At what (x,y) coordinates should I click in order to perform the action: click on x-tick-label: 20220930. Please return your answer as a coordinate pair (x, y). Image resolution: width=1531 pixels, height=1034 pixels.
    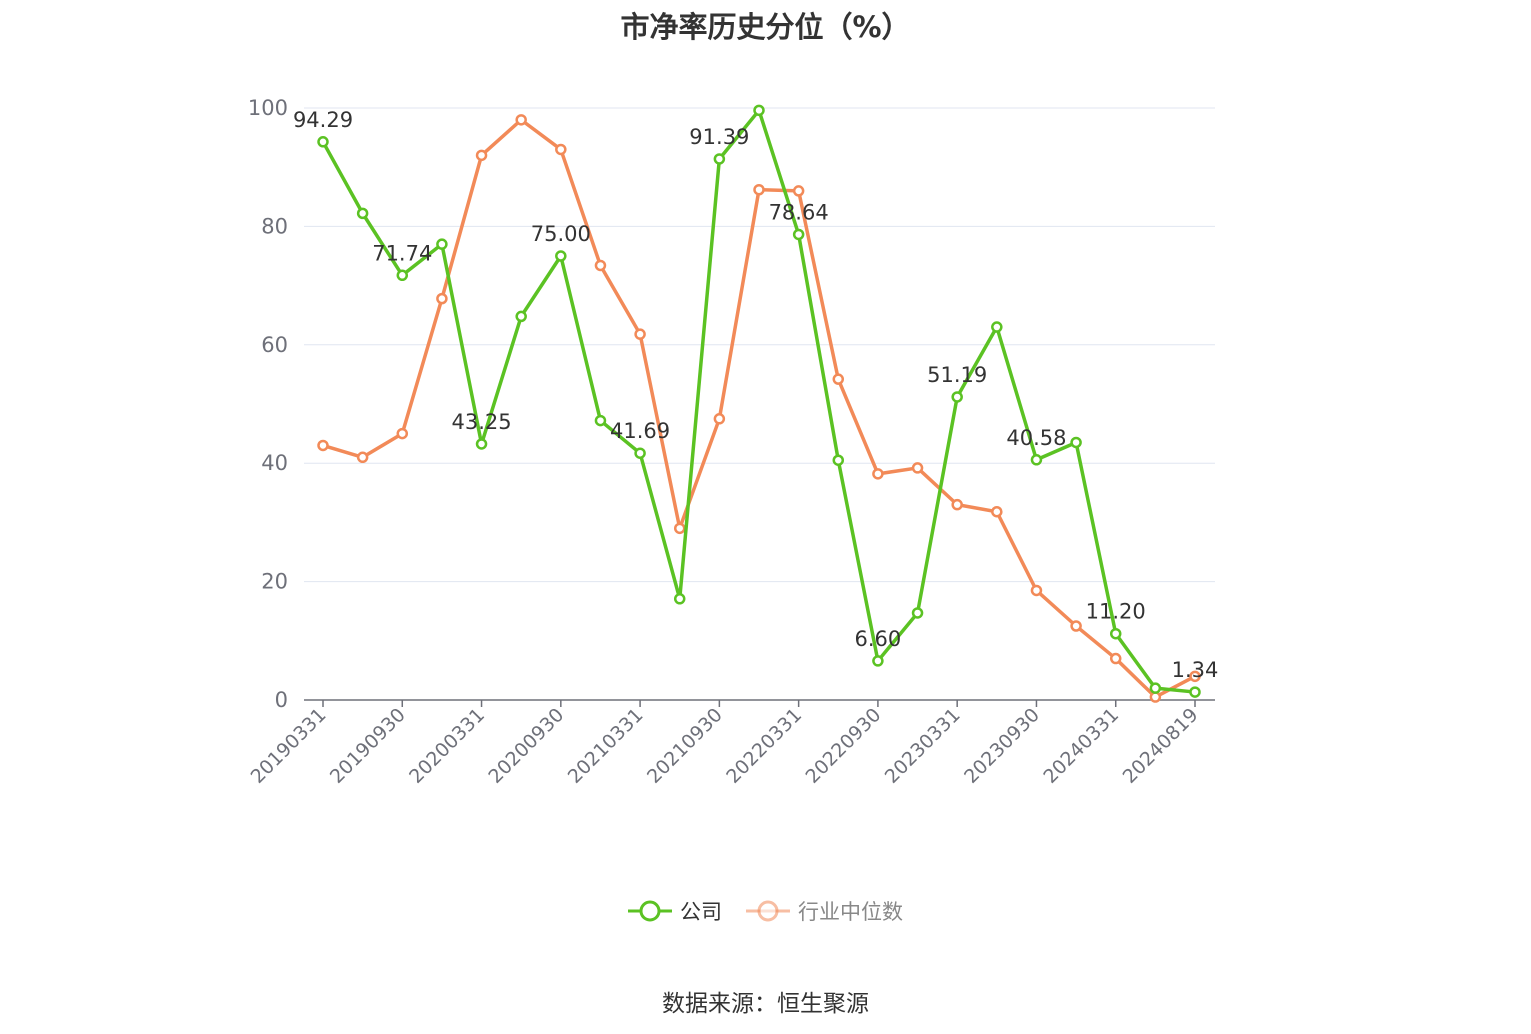
    Looking at the image, I should click on (843, 746).